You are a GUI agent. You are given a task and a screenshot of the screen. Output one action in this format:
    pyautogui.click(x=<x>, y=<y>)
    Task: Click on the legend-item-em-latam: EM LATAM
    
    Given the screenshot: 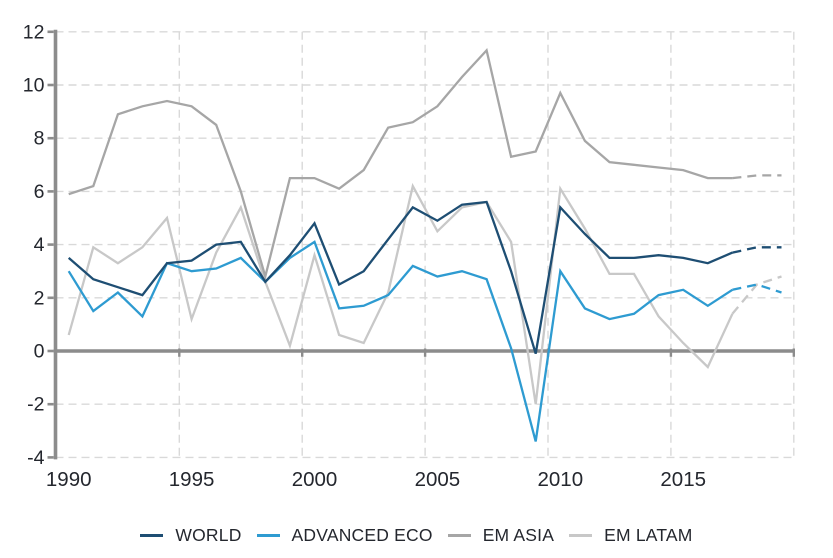 What is the action you would take?
    pyautogui.click(x=630, y=535)
    